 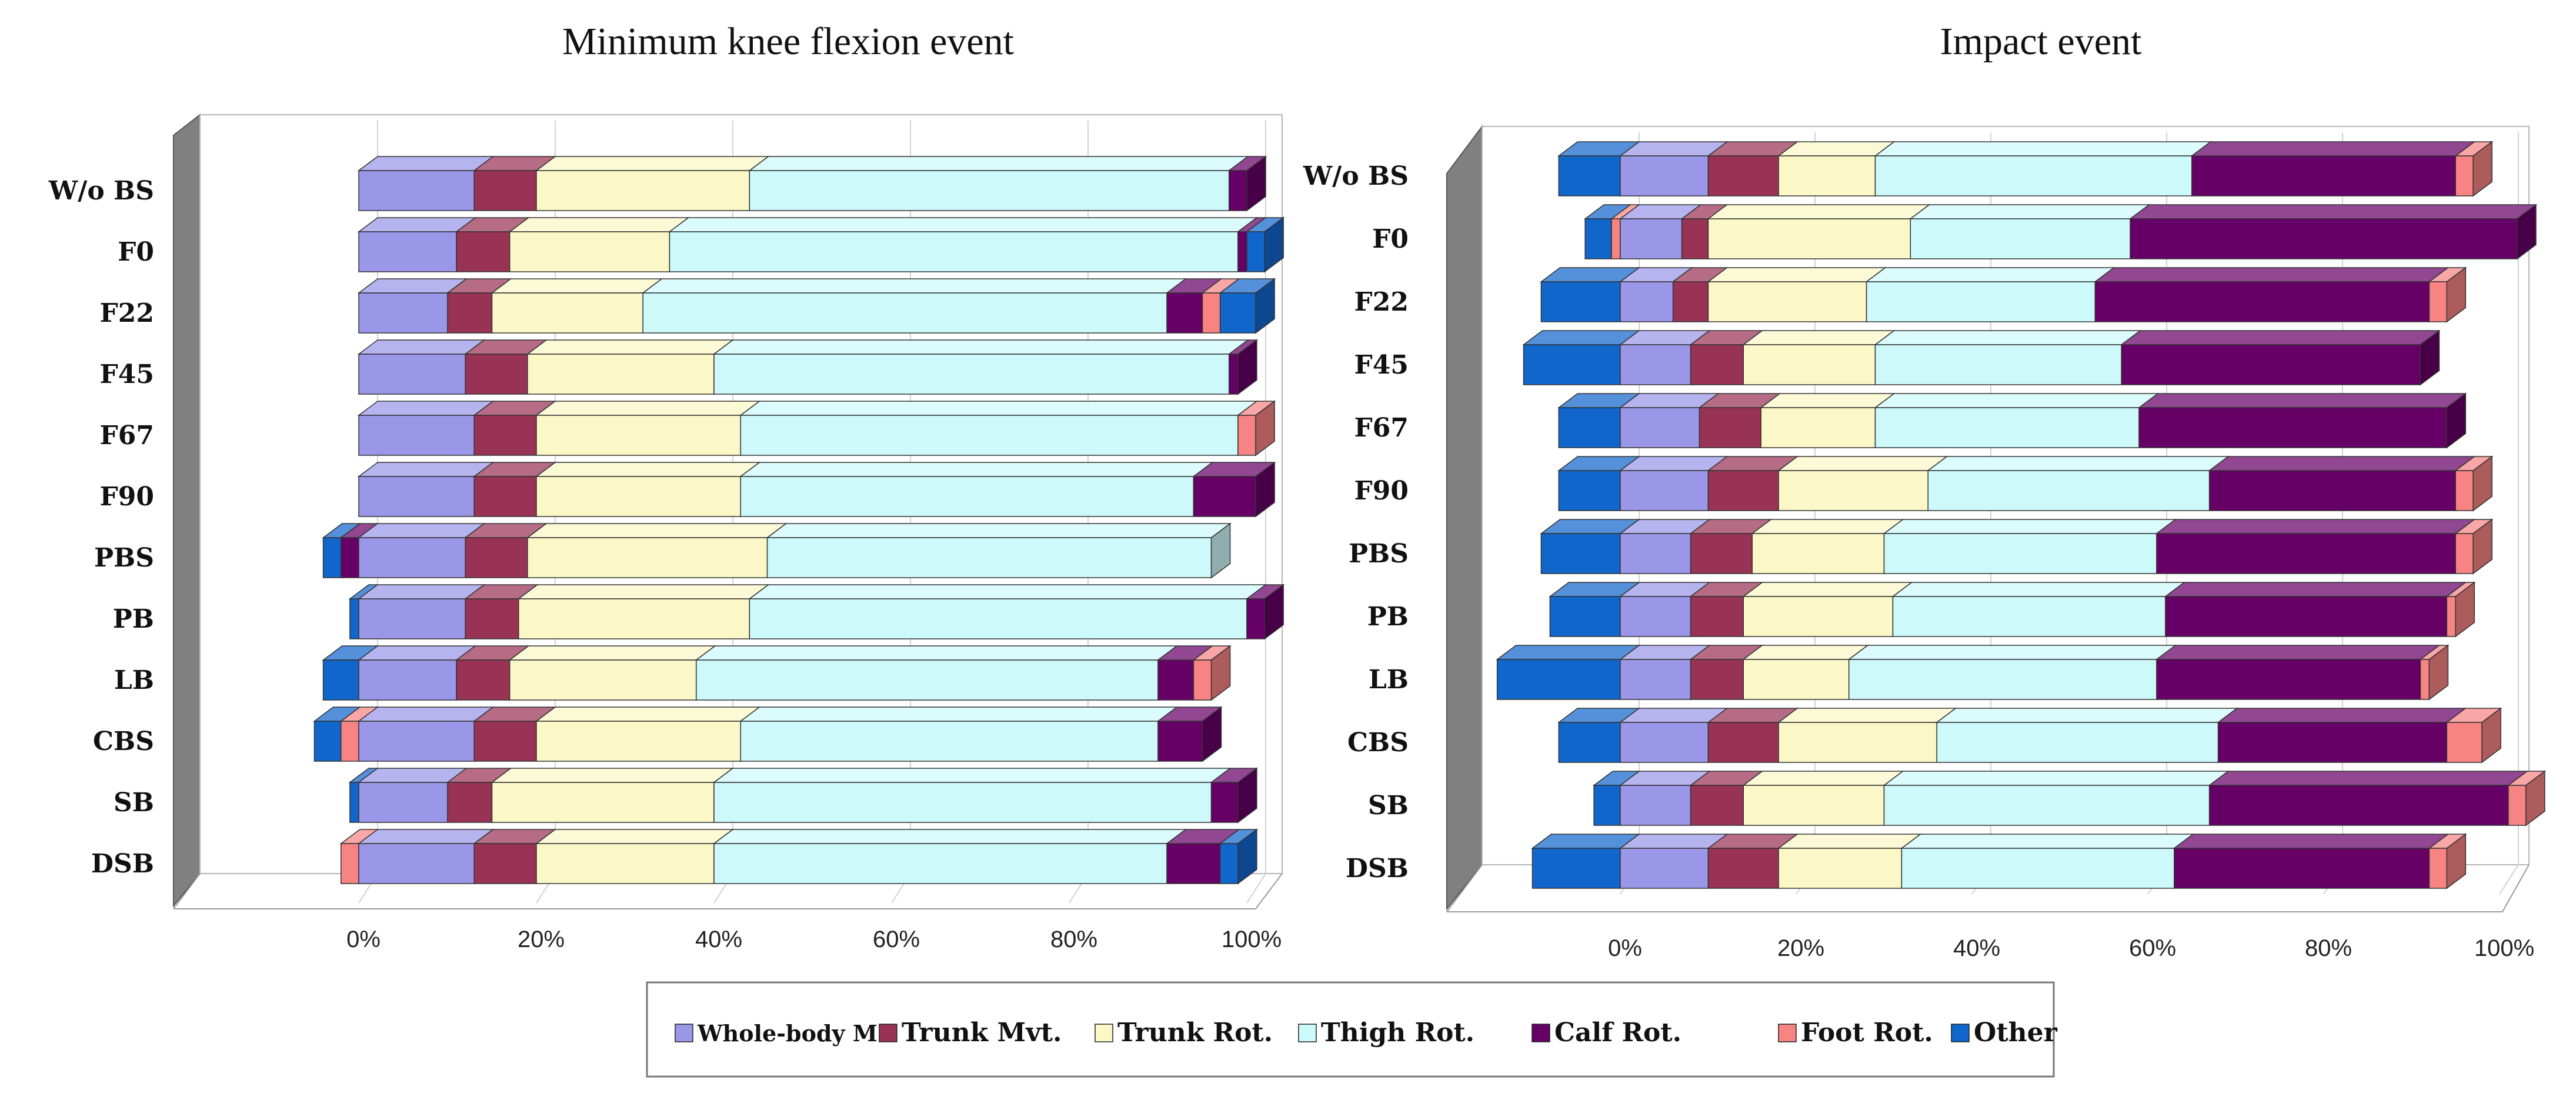 What do you see at coordinates (816, 306) in the screenshot?
I see `bar-row-f22` at bounding box center [816, 306].